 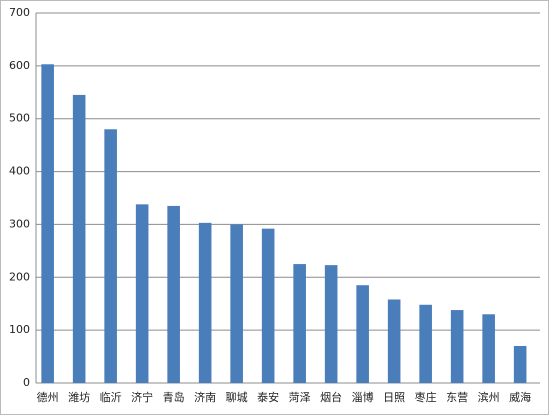 What do you see at coordinates (19, 65) in the screenshot?
I see `y-tick-label: 600` at bounding box center [19, 65].